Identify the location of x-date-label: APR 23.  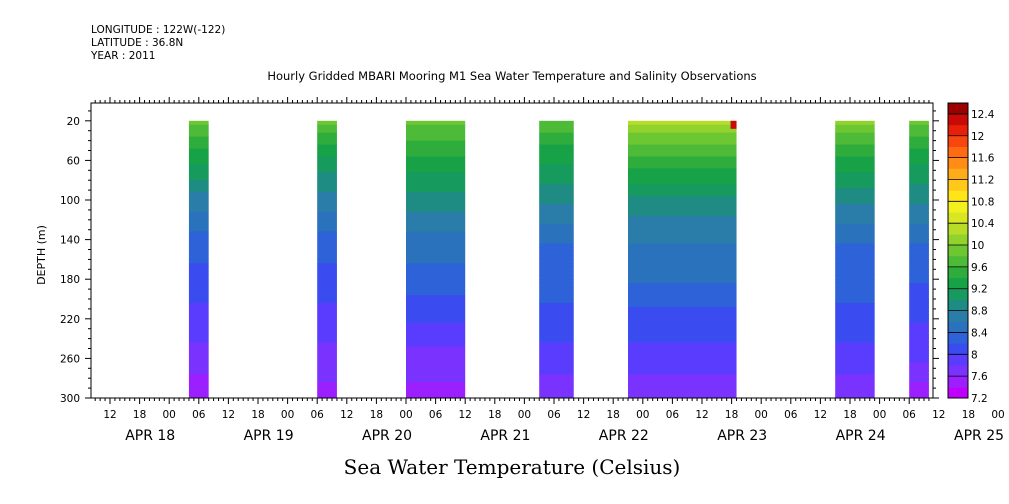
(742, 436).